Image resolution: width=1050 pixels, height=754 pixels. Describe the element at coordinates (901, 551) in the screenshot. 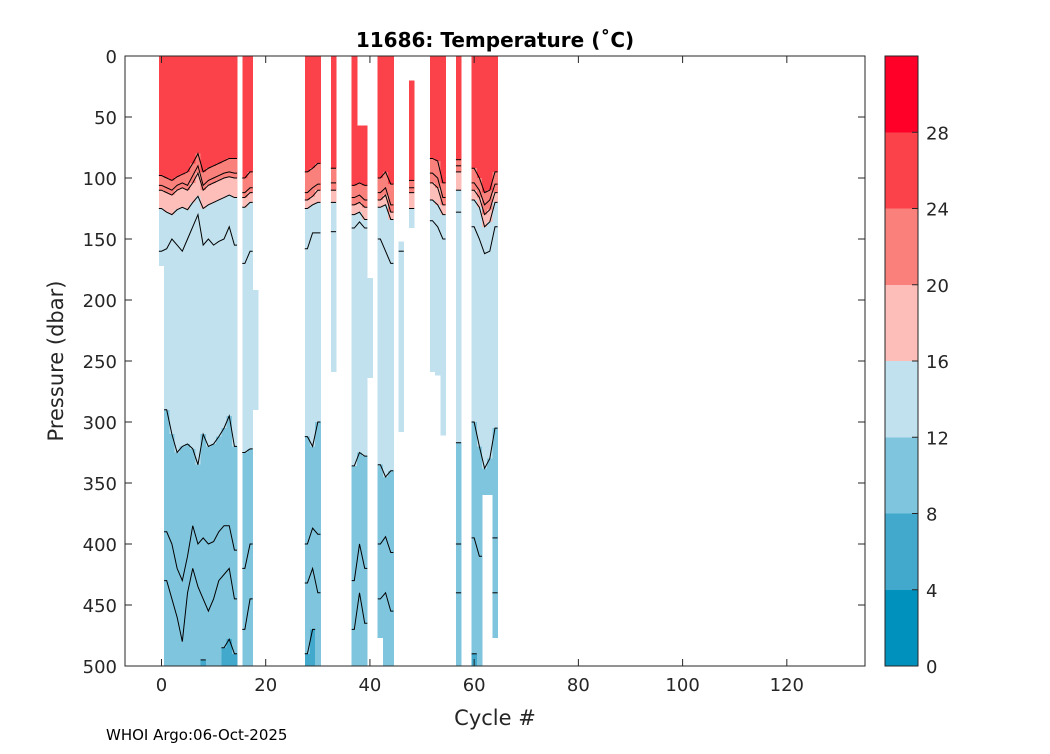

I see `colorbar-band` at that location.